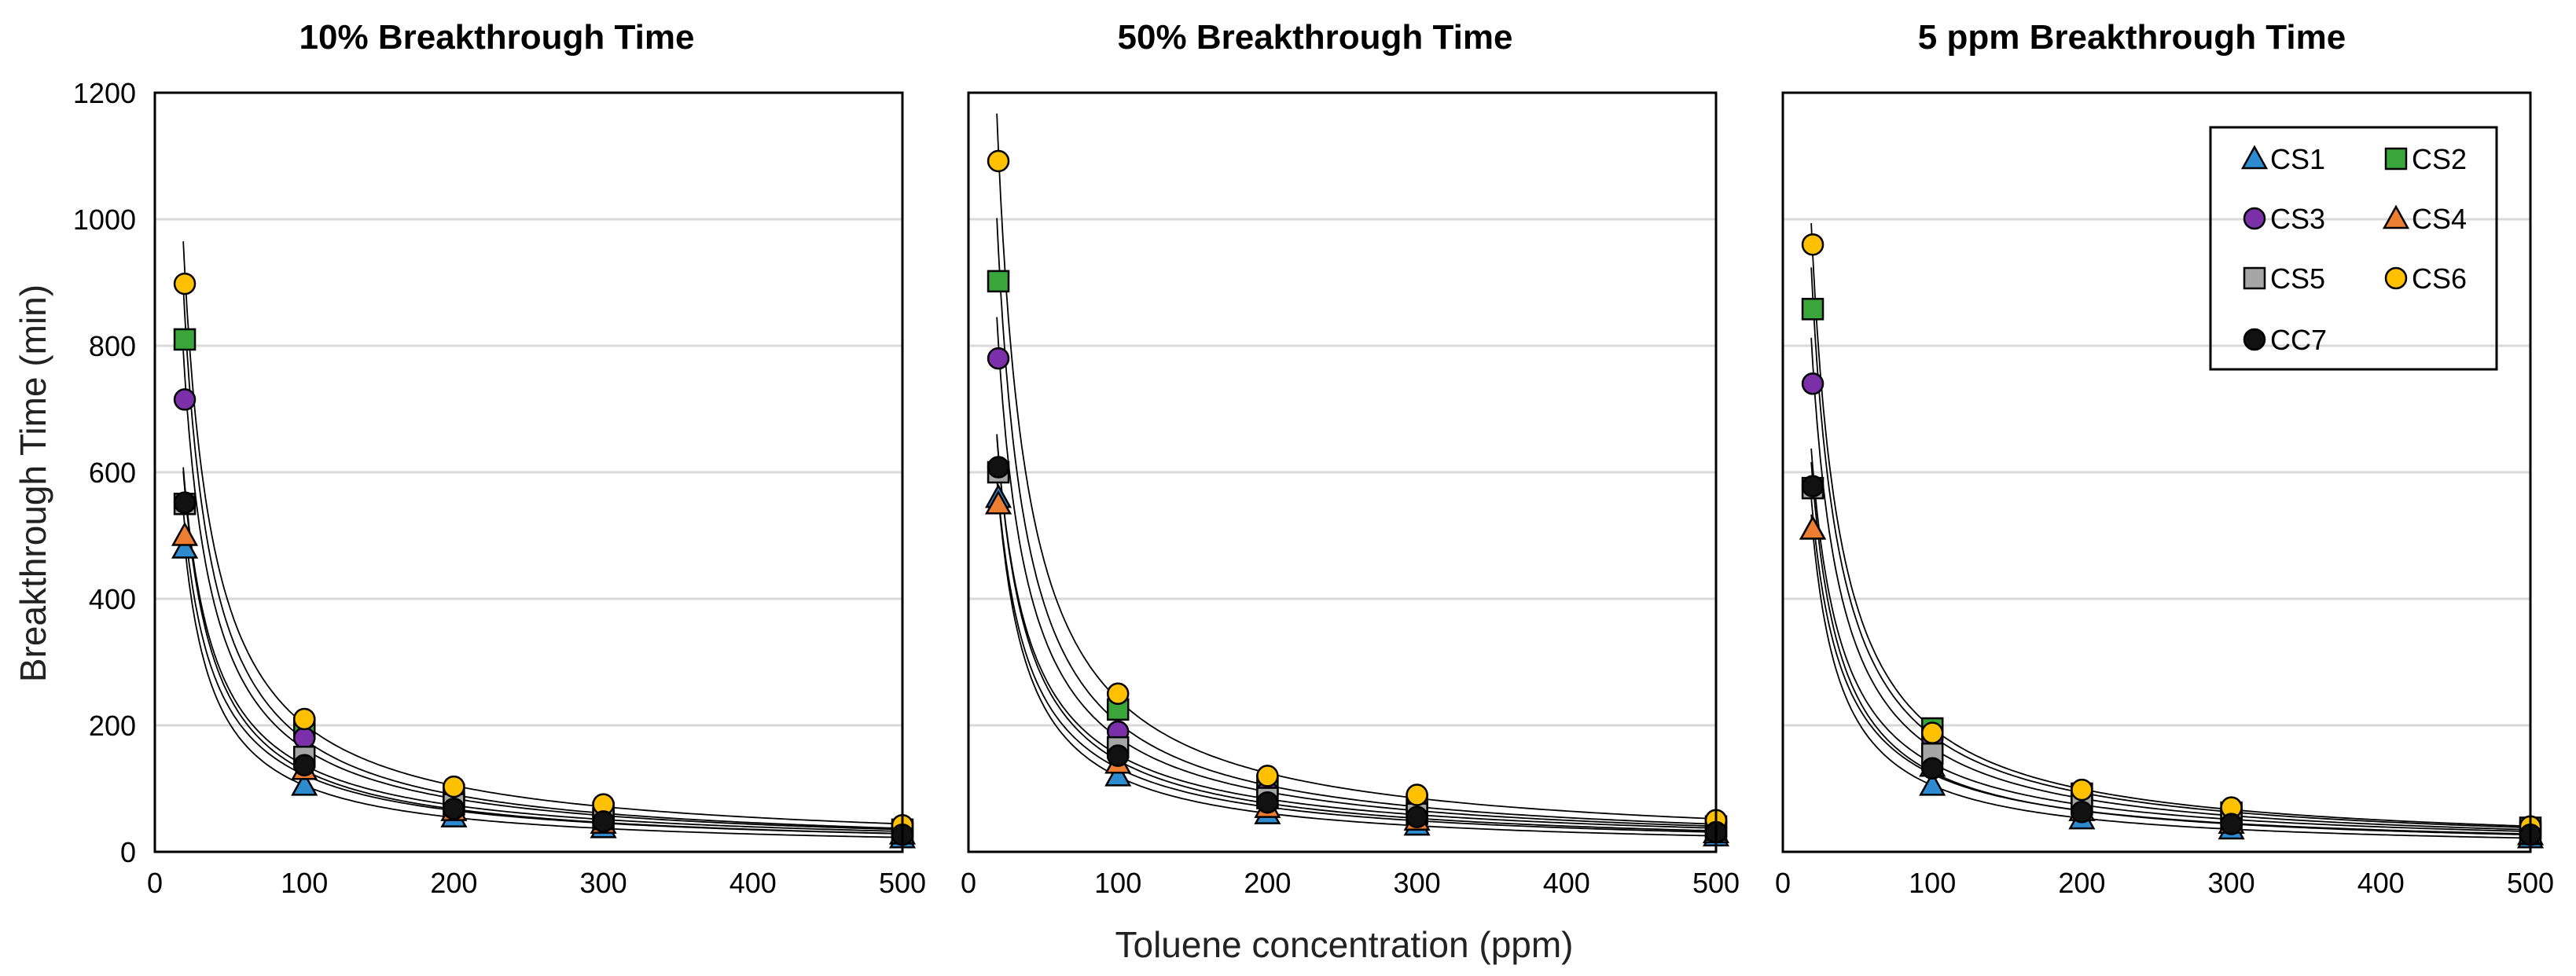 This screenshot has width=2576, height=976. Describe the element at coordinates (33, 483) in the screenshot. I see `y-axis-label: Breakthrough Time (min)` at that location.